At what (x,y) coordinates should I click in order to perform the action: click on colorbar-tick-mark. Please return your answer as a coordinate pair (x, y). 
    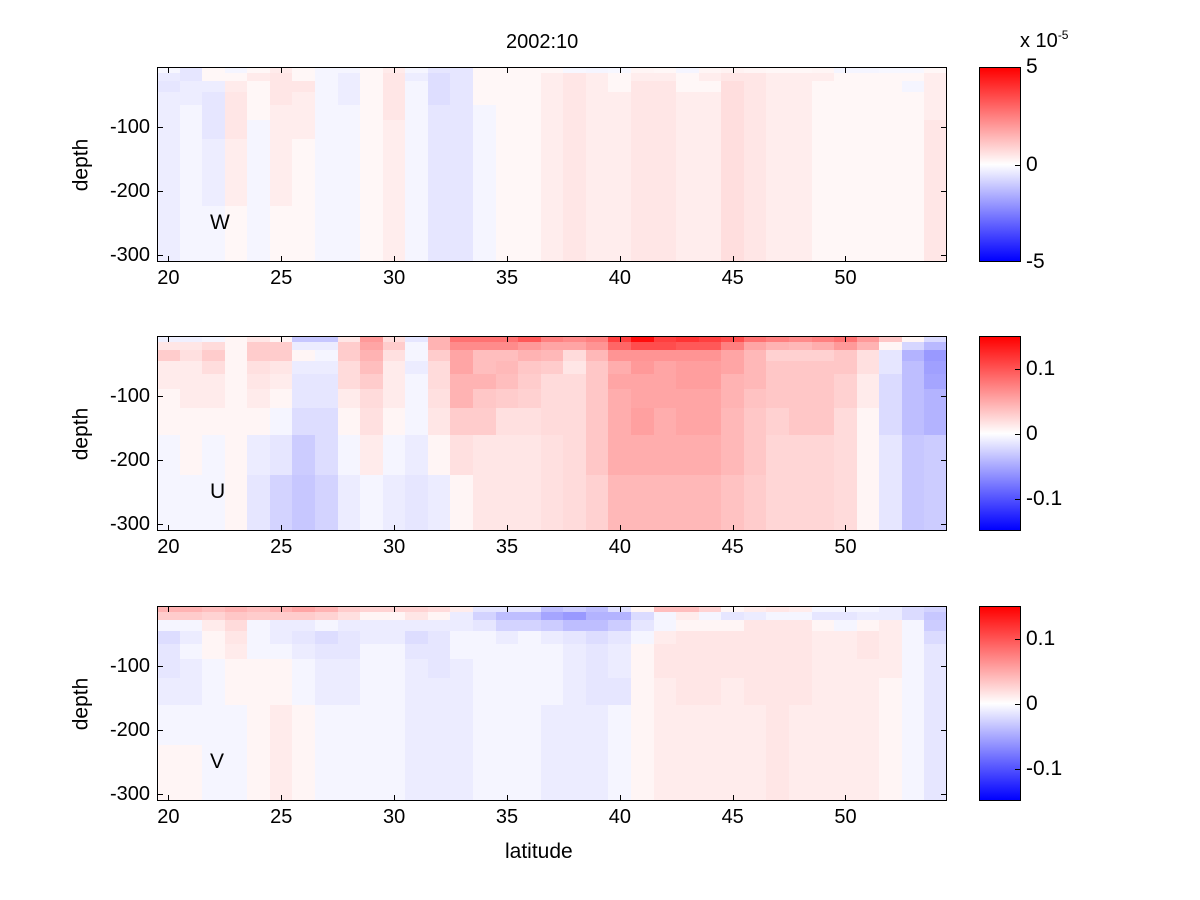
    Looking at the image, I should click on (1018, 261).